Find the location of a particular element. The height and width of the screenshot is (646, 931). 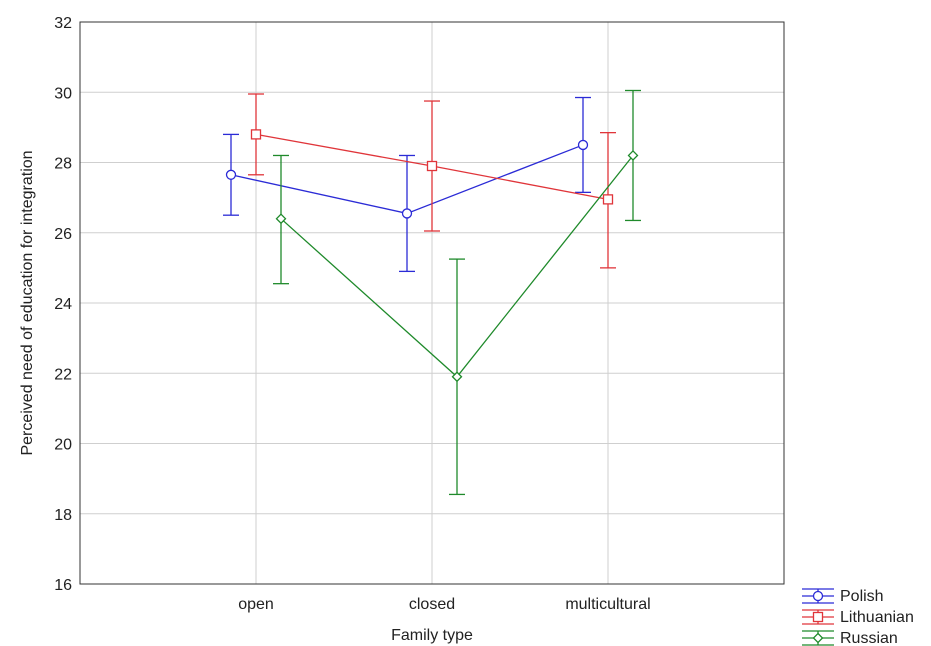

data-point-russian-open is located at coordinates (281, 219).